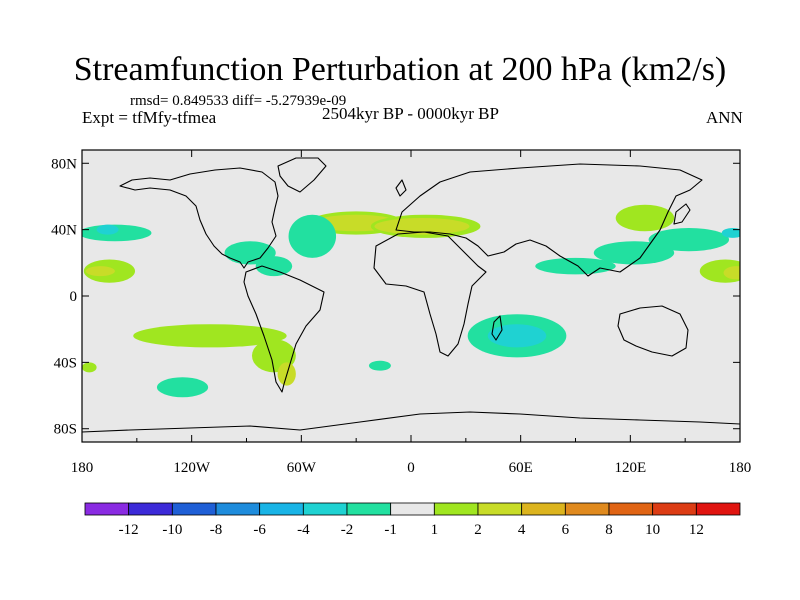 This screenshot has height=600, width=800. Describe the element at coordinates (696, 530) in the screenshot. I see `colorbar-label-13: 12` at that location.